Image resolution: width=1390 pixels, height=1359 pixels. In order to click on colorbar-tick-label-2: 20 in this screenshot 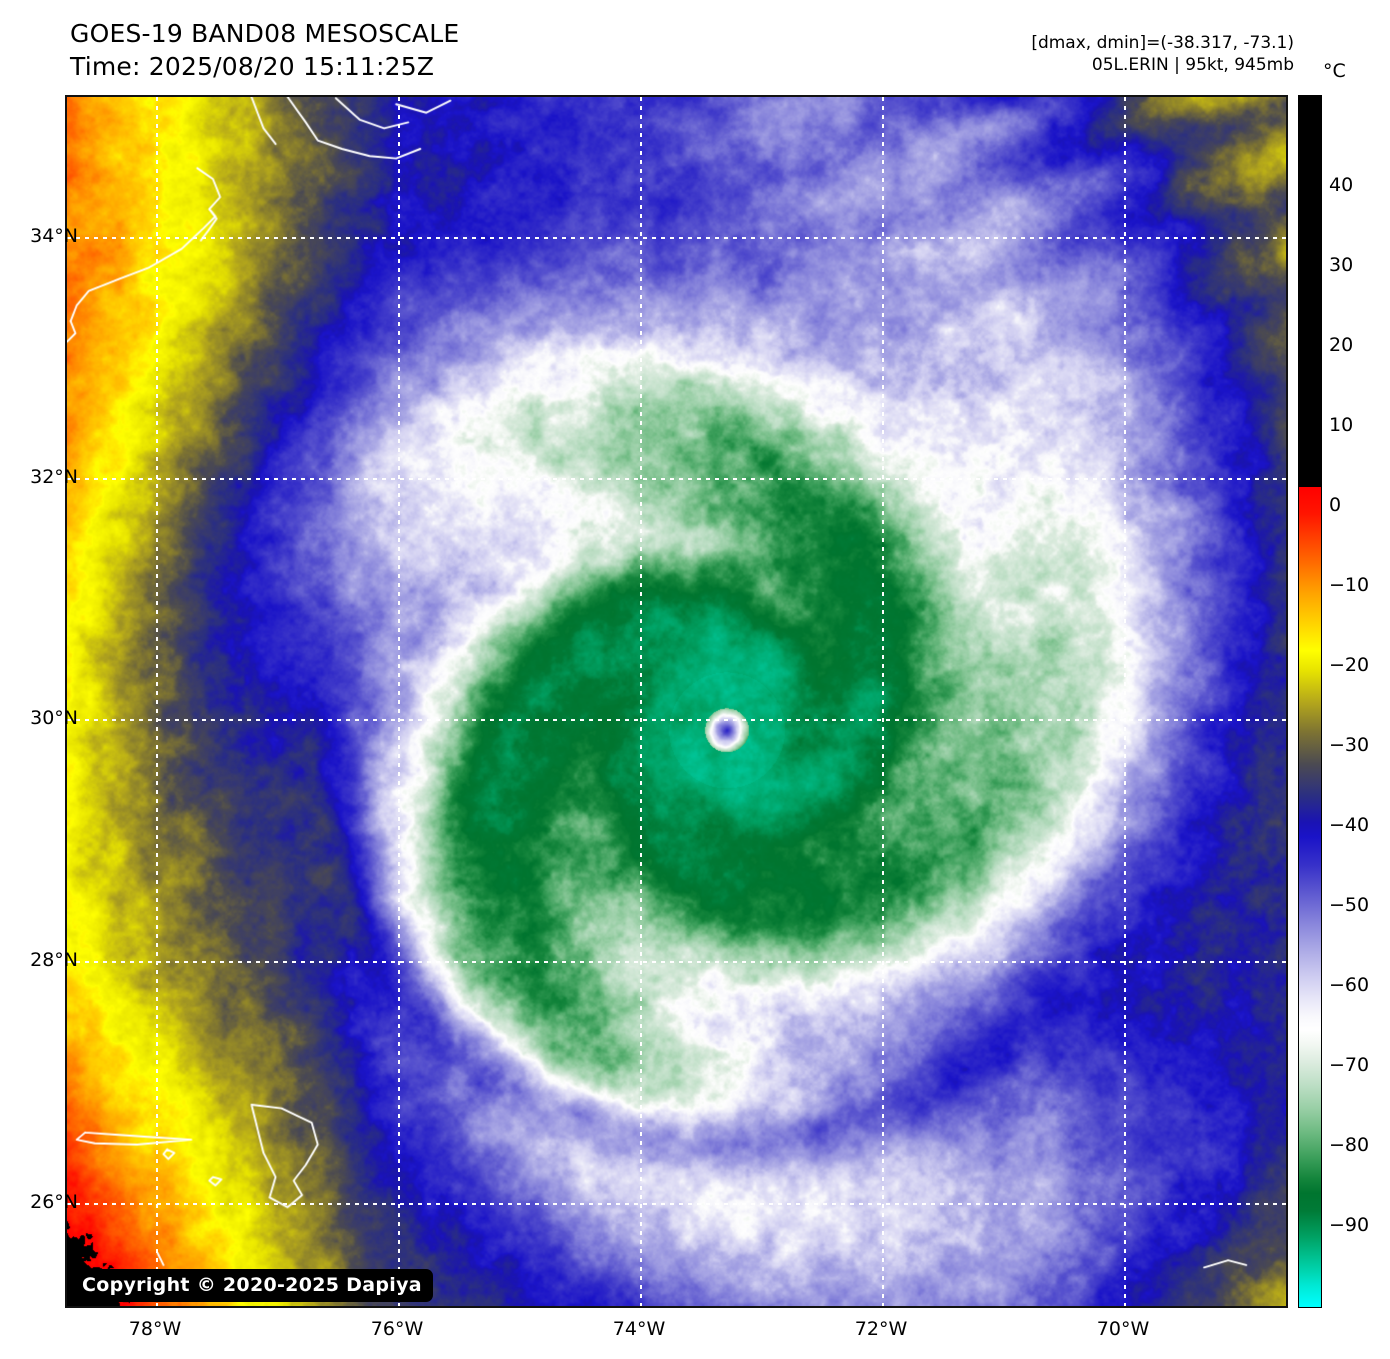, I will do `click(1341, 345)`.